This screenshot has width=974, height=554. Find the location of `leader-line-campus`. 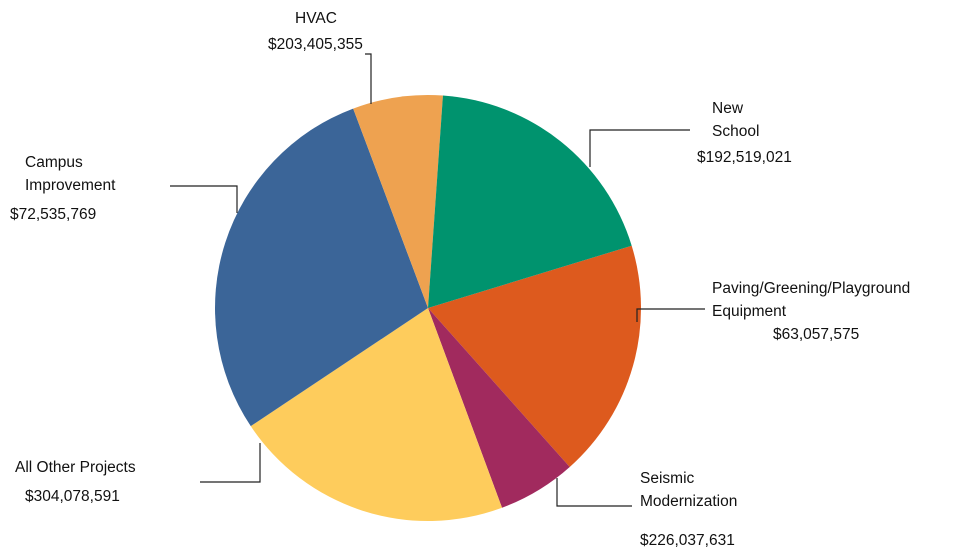

leader-line-campus is located at coordinates (204, 199).